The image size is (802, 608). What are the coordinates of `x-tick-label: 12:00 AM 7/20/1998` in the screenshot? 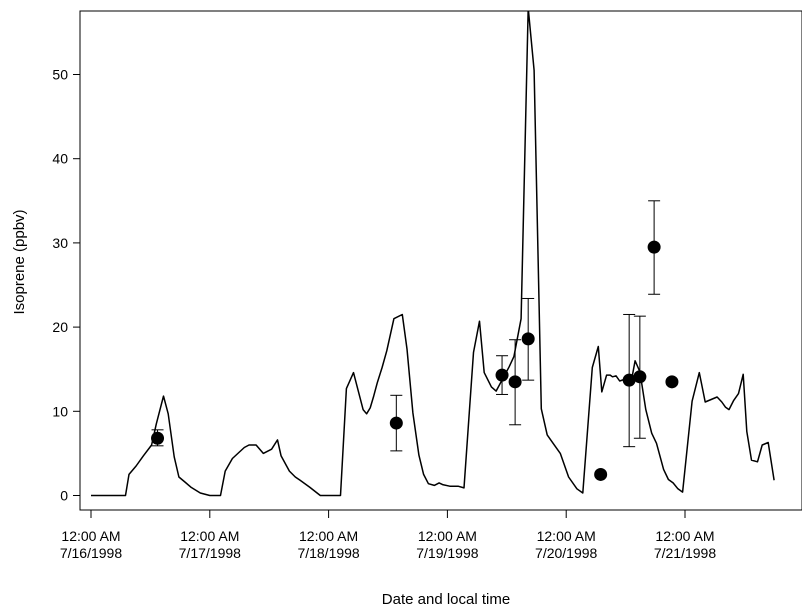 It's located at (566, 544).